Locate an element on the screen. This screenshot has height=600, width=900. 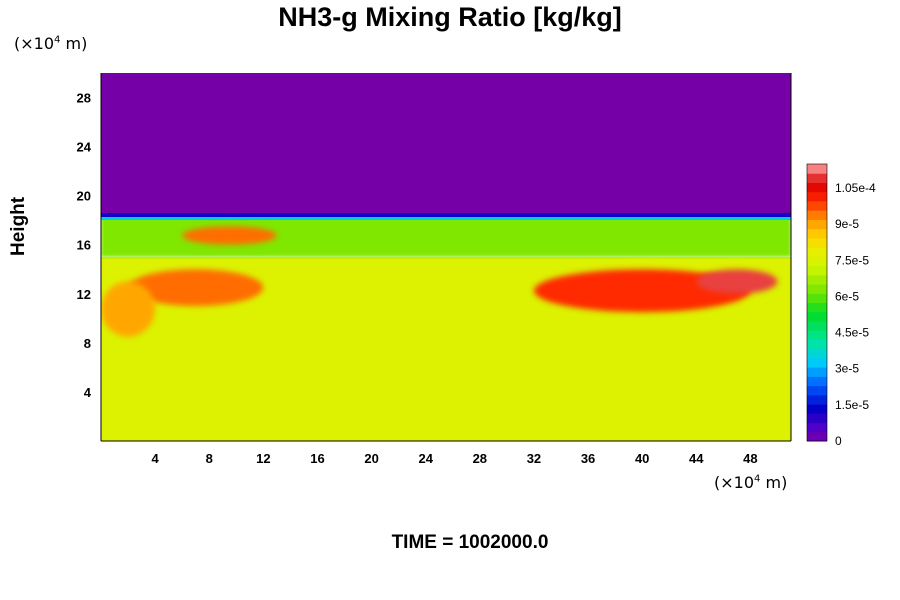
colorbar-tick-label: 1.05e-4 is located at coordinates (855, 188).